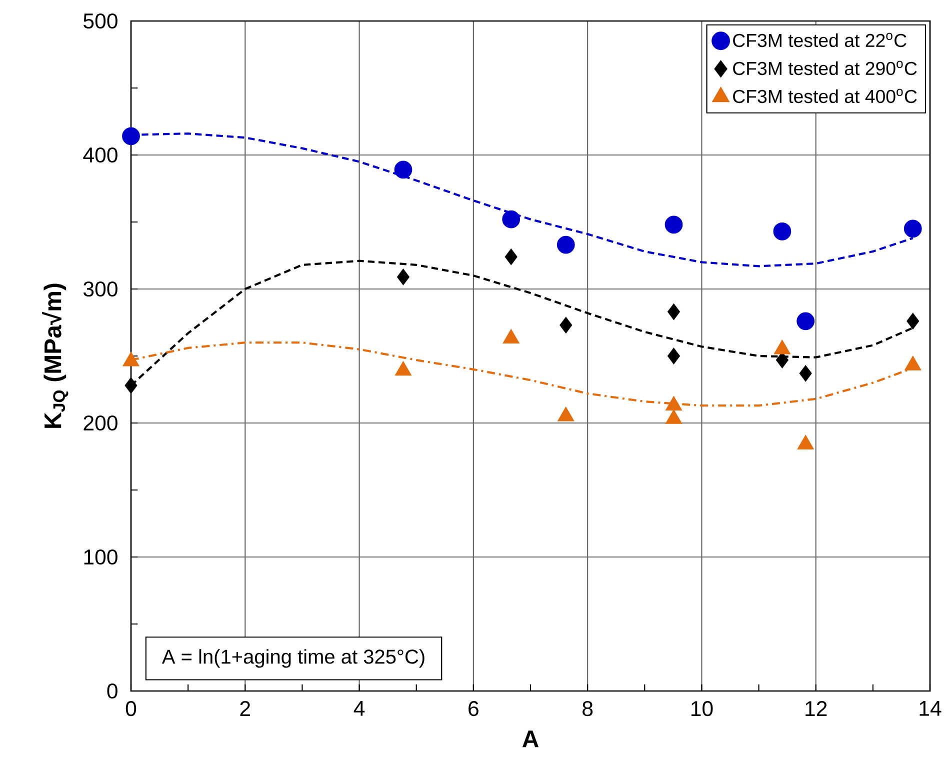 This screenshot has height=782, width=946. I want to click on x-axis-title: A, so click(530, 739).